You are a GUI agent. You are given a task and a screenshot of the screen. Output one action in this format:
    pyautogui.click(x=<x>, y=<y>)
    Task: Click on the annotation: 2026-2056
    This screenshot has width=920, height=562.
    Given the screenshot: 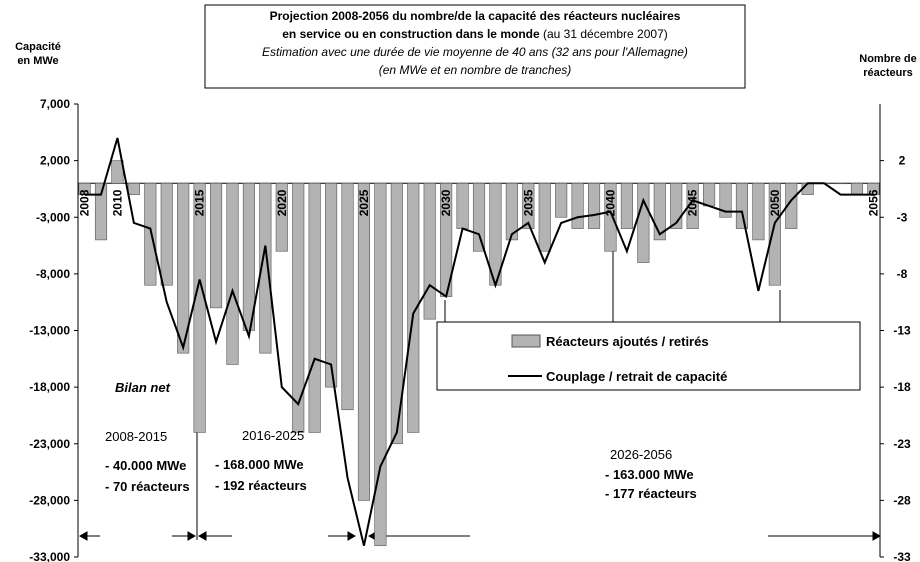 What is the action you would take?
    pyautogui.click(x=641, y=454)
    